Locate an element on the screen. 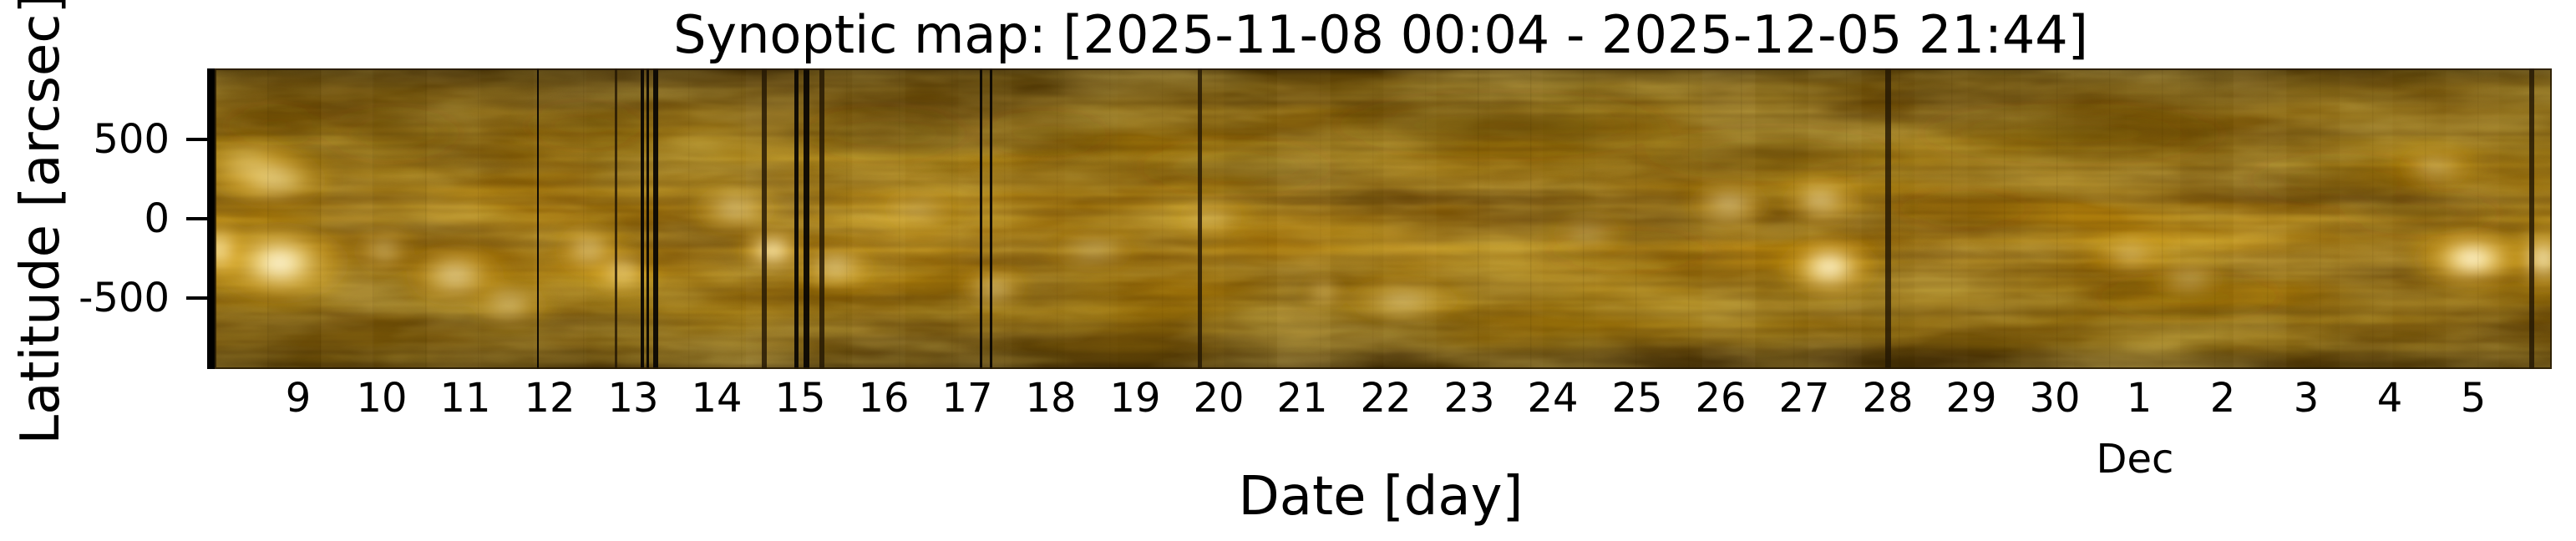  x-tick-label-24: 24 is located at coordinates (1553, 398).